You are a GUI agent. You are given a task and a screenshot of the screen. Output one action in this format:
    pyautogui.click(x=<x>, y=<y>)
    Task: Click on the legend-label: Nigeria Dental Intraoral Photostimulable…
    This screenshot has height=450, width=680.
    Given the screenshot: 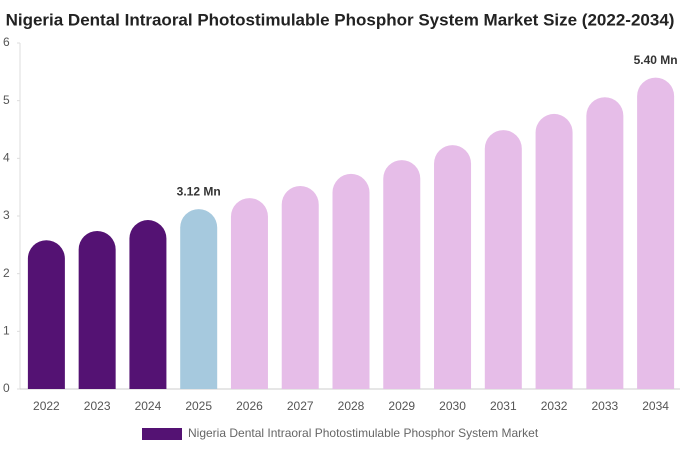 What is the action you would take?
    pyautogui.click(x=363, y=433)
    